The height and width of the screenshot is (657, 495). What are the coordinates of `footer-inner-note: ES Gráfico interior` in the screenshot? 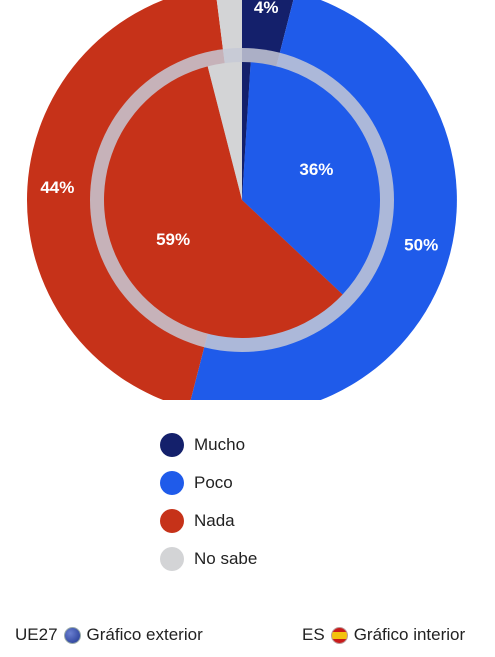 It's located at (383, 635).